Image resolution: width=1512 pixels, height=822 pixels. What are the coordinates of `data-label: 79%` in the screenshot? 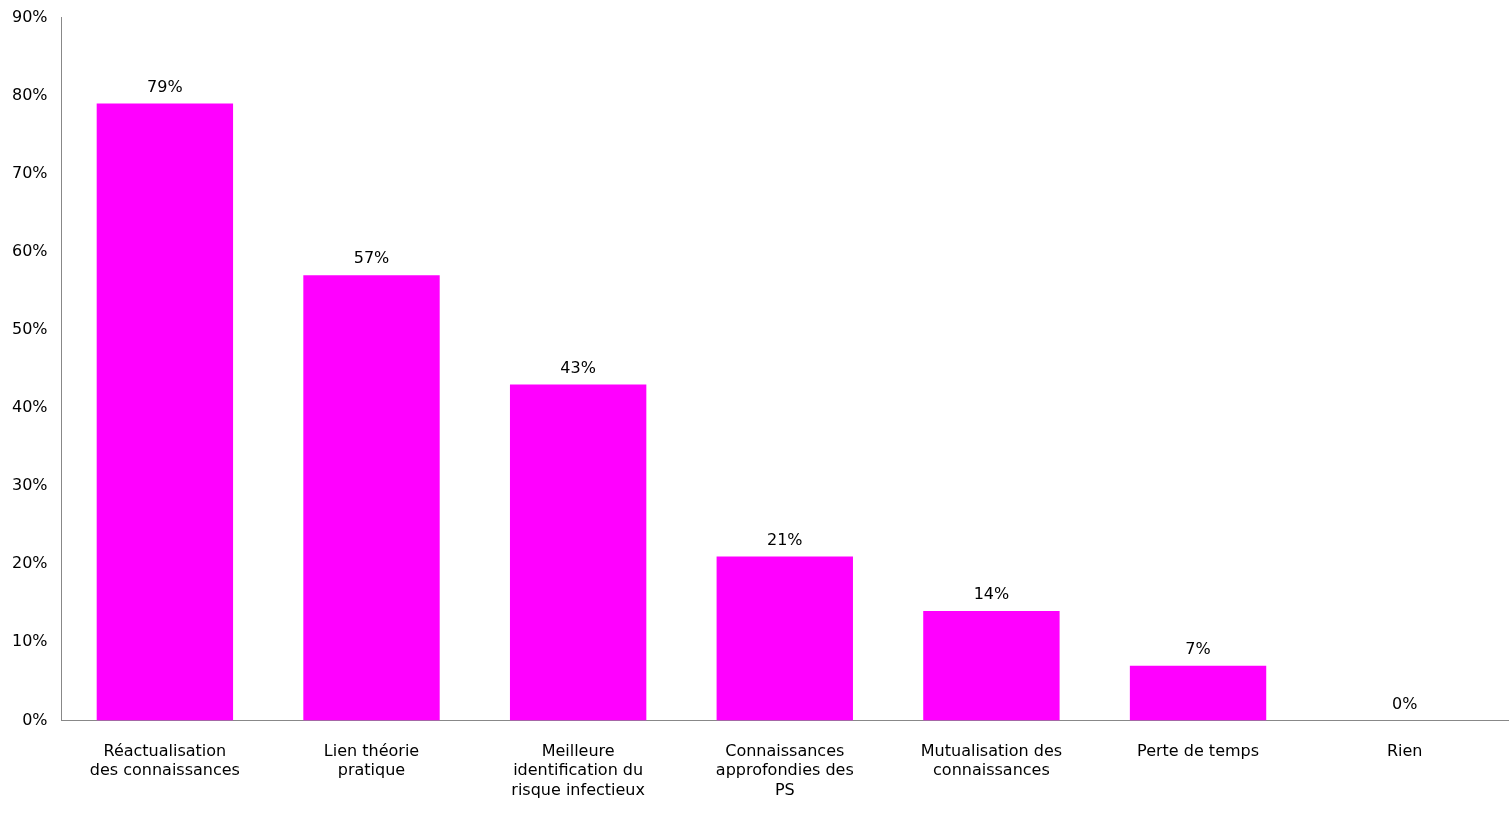 It's located at (165, 86).